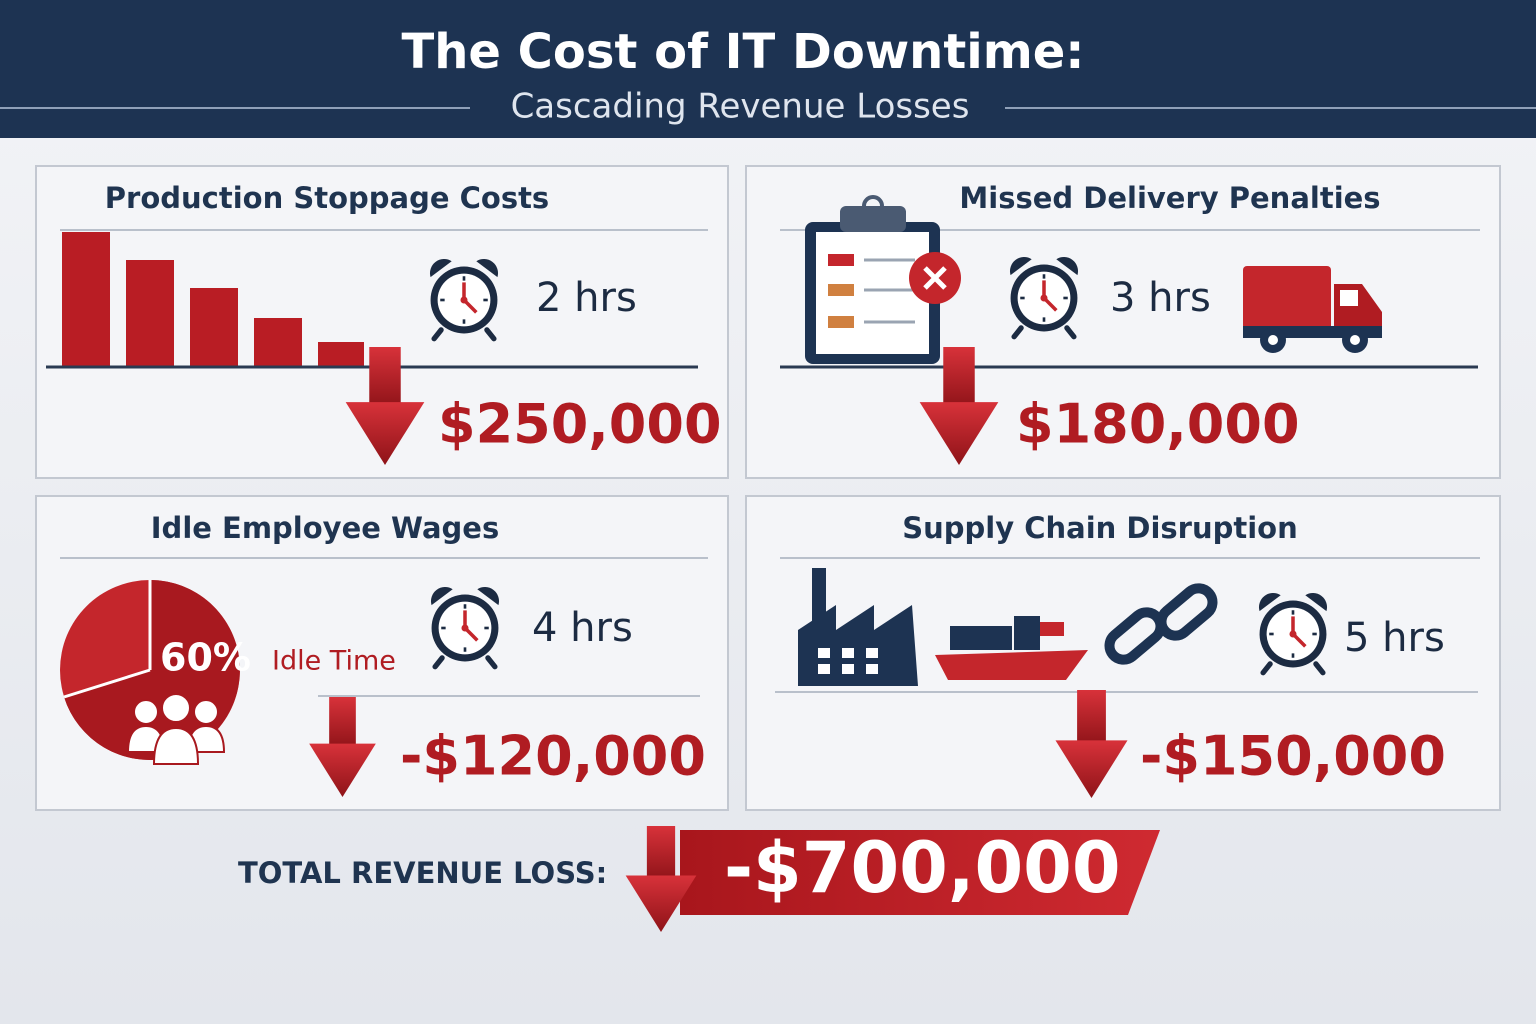 The height and width of the screenshot is (1024, 1536). What do you see at coordinates (883, 279) in the screenshot?
I see `clipboard-icon` at bounding box center [883, 279].